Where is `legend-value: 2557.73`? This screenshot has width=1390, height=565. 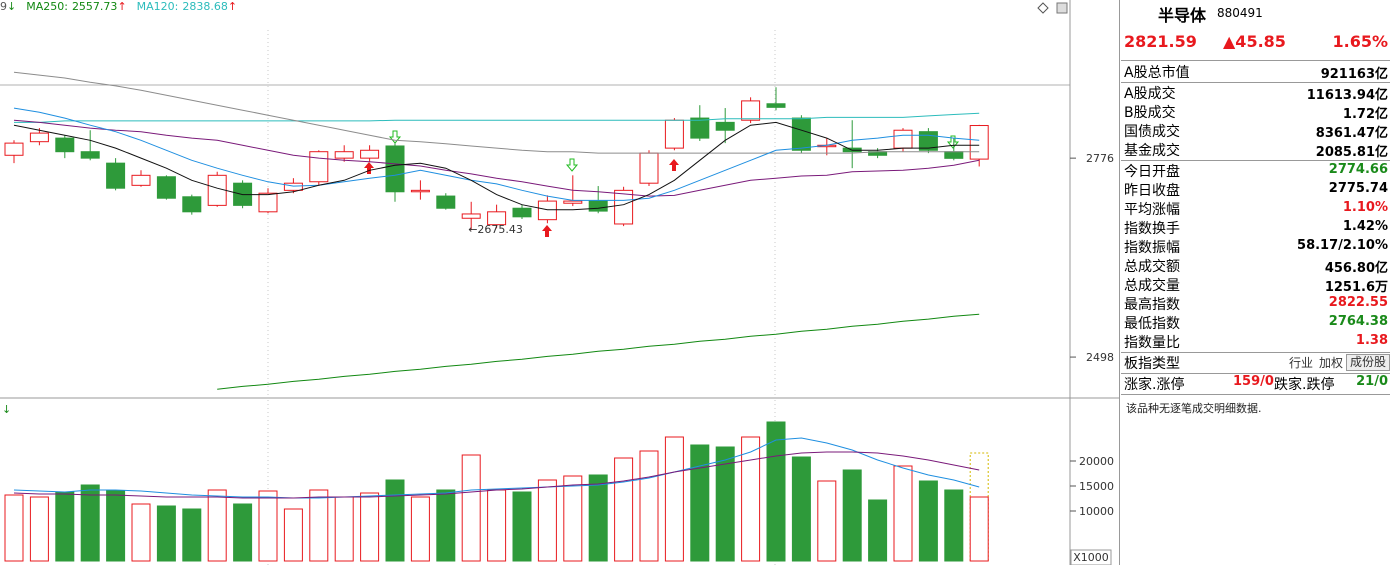 legend-value: 2557.73 is located at coordinates (95, 6).